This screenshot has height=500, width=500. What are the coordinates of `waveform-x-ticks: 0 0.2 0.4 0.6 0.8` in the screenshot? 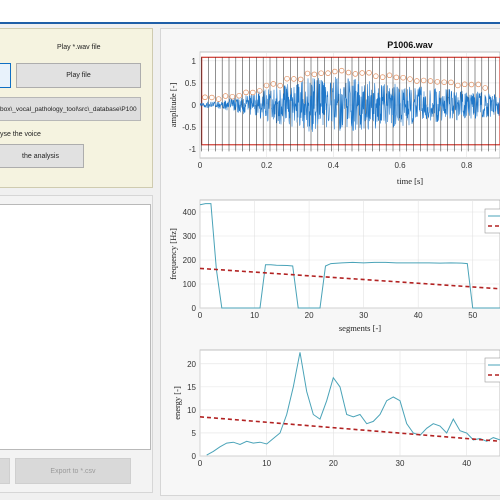 It's located at (335, 165).